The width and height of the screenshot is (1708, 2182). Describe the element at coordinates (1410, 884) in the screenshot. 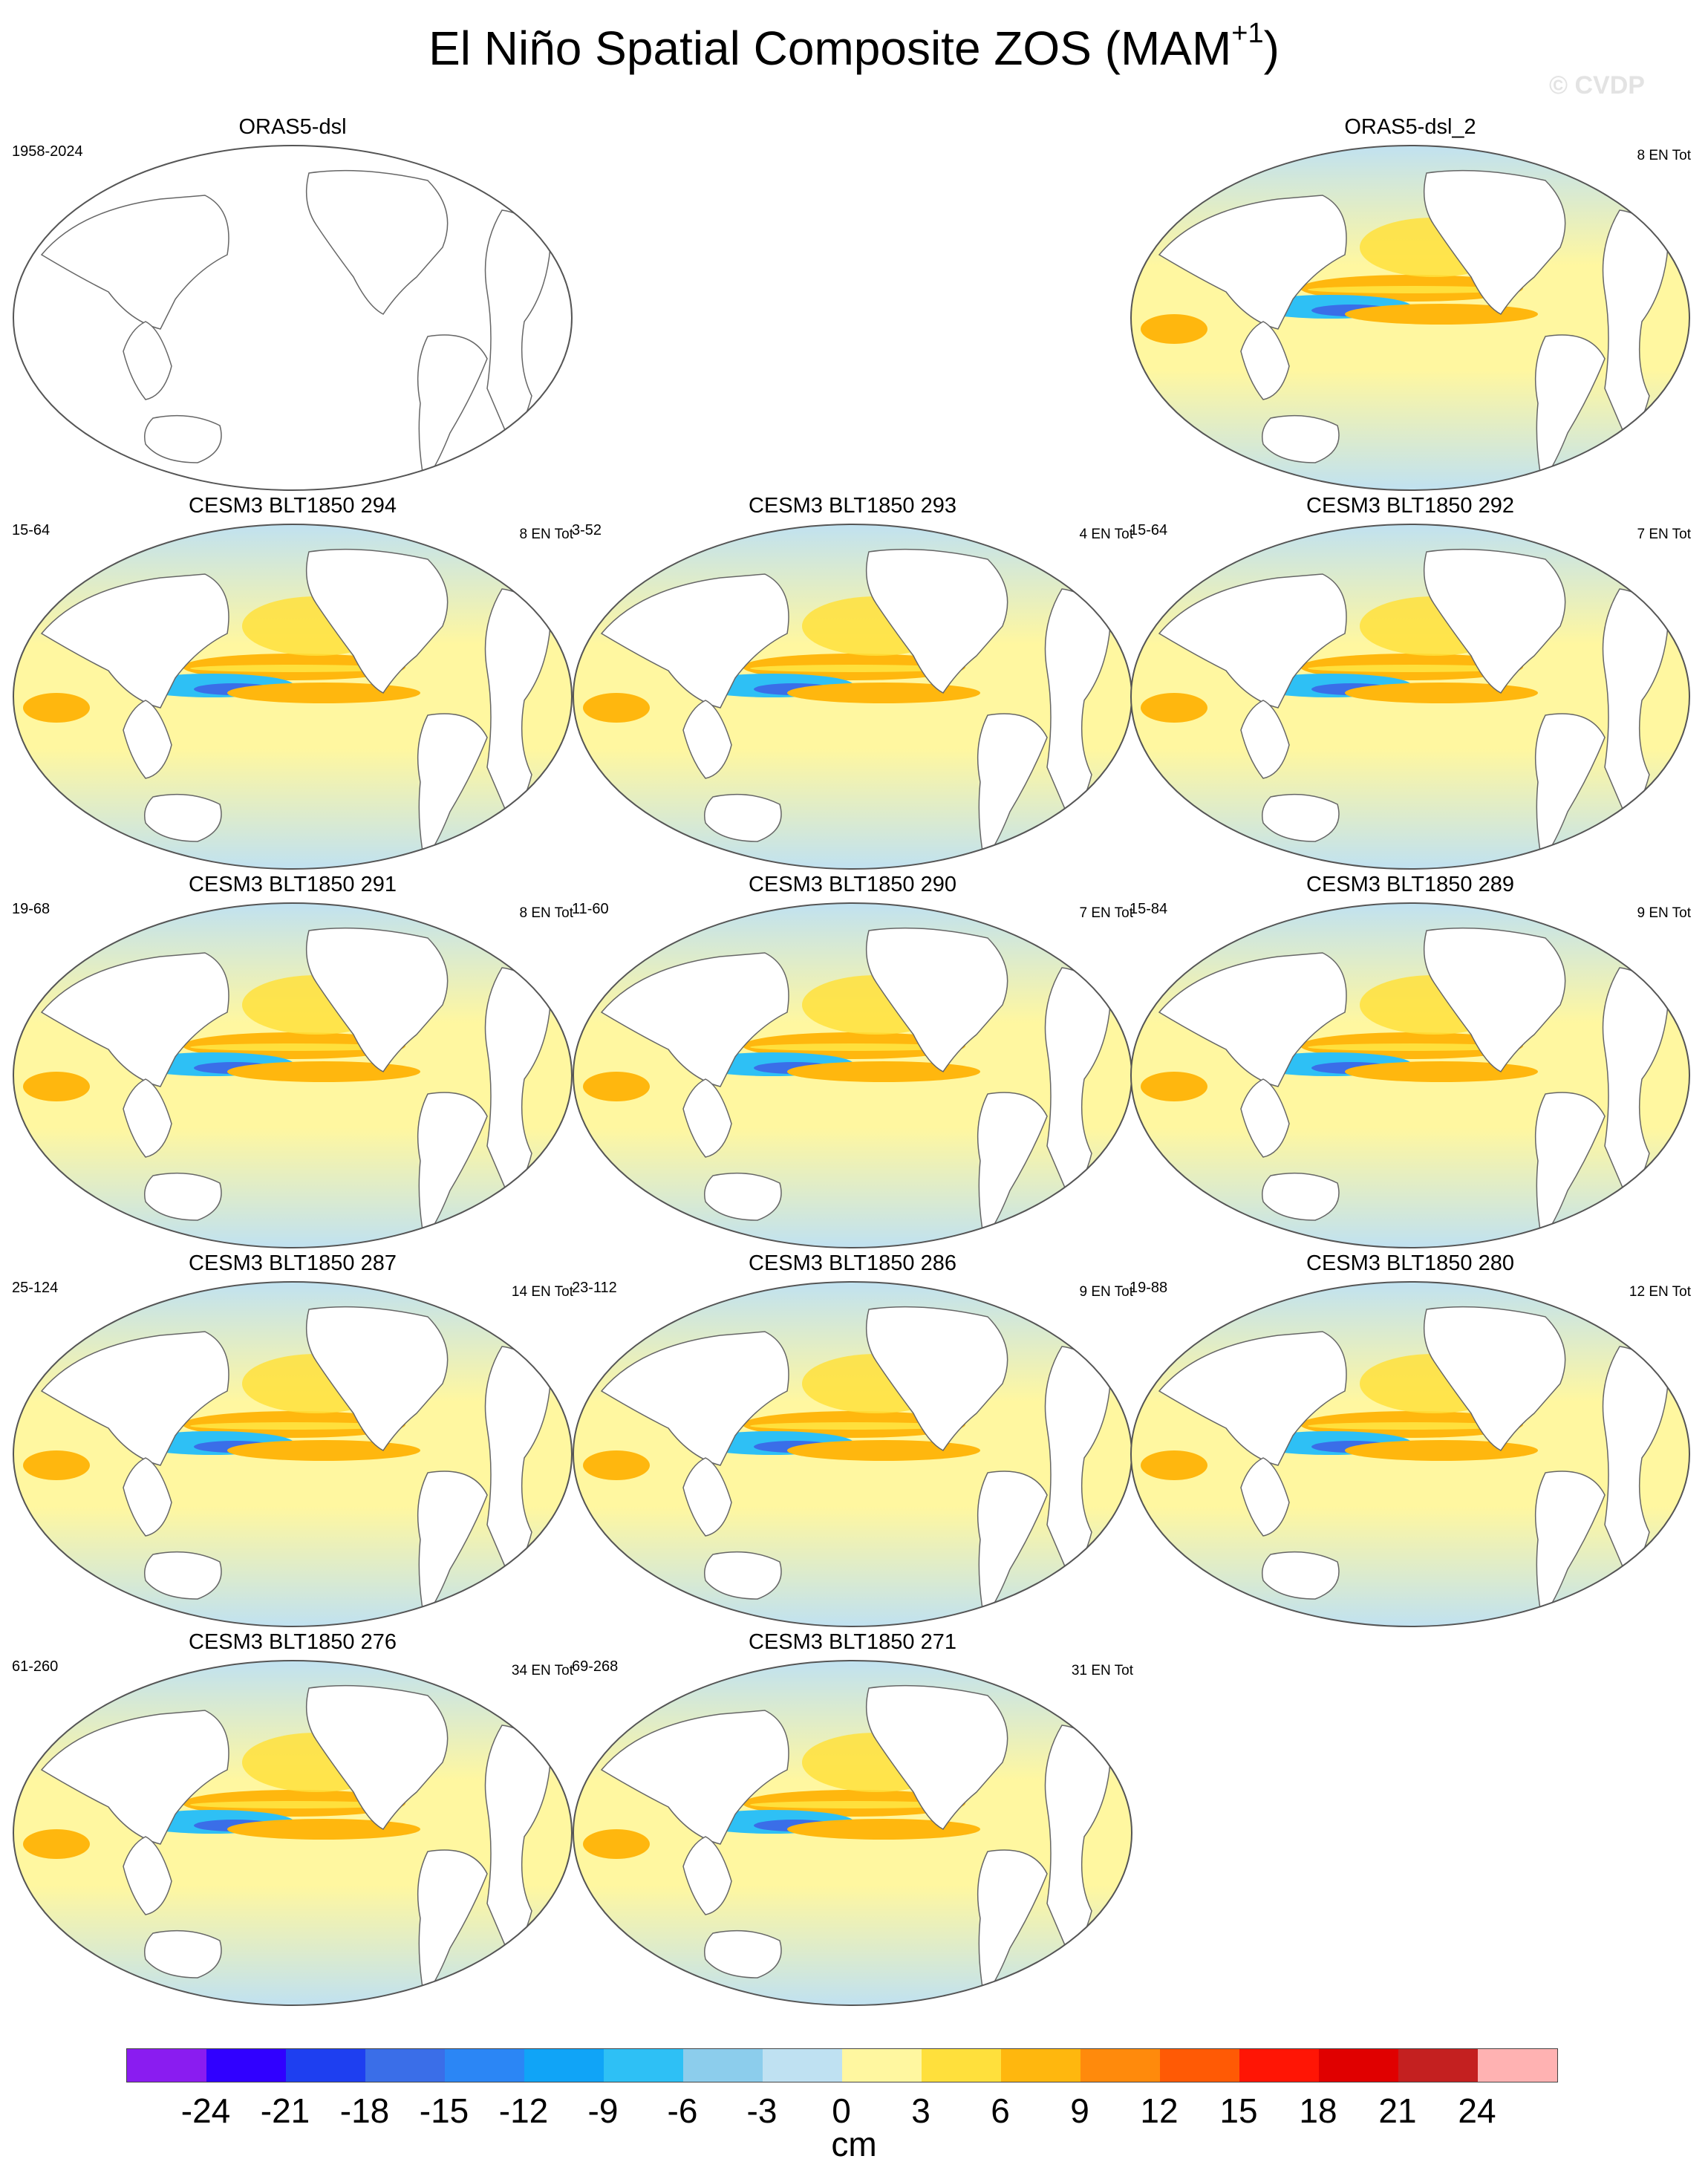

I see `panel-title: CESM3 BLT1850 289` at that location.